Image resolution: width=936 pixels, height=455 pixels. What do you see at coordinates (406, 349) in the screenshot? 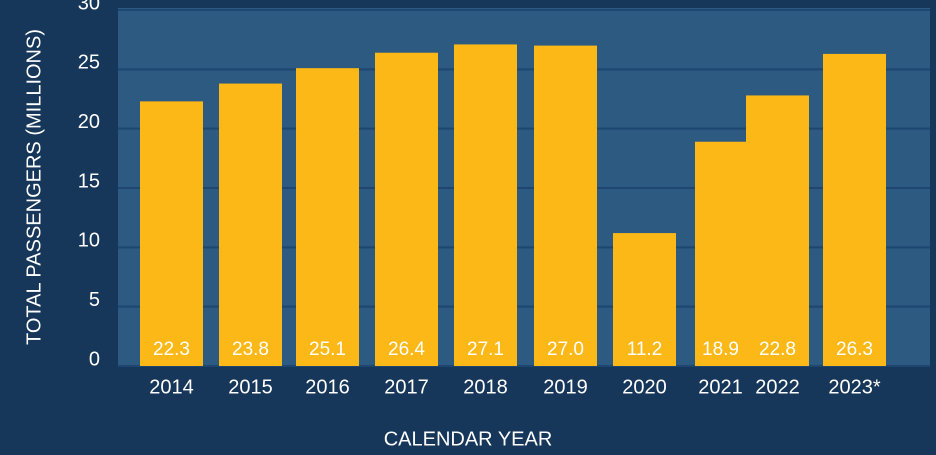
I see `value-label: 26.4` at bounding box center [406, 349].